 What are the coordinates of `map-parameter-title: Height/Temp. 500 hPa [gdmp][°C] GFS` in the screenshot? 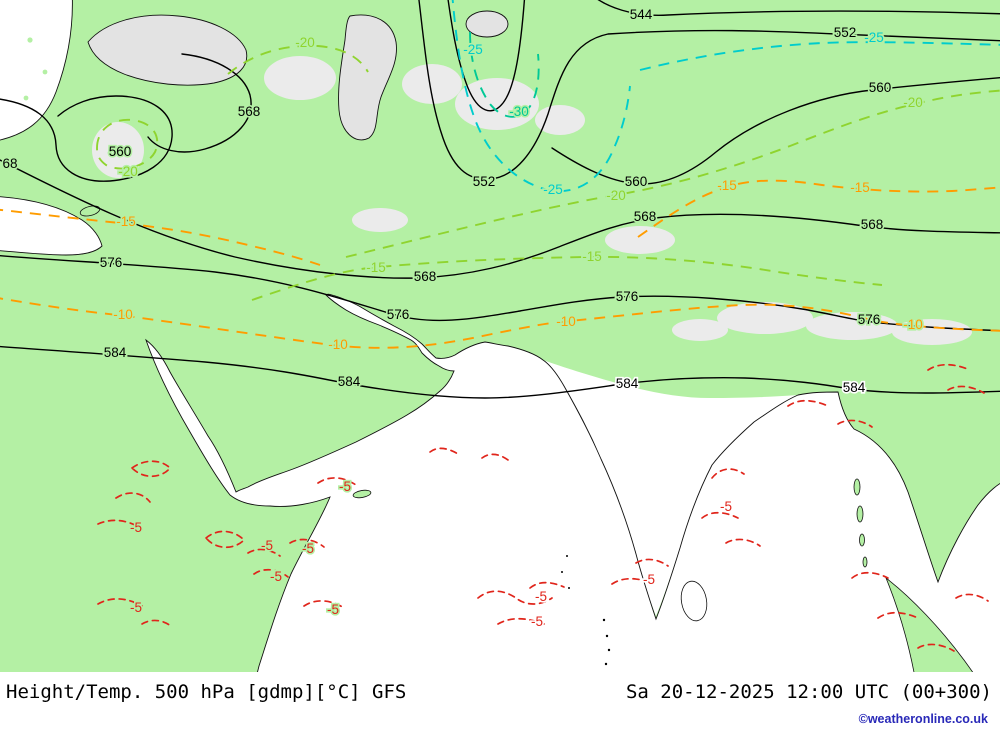 It's located at (206, 692).